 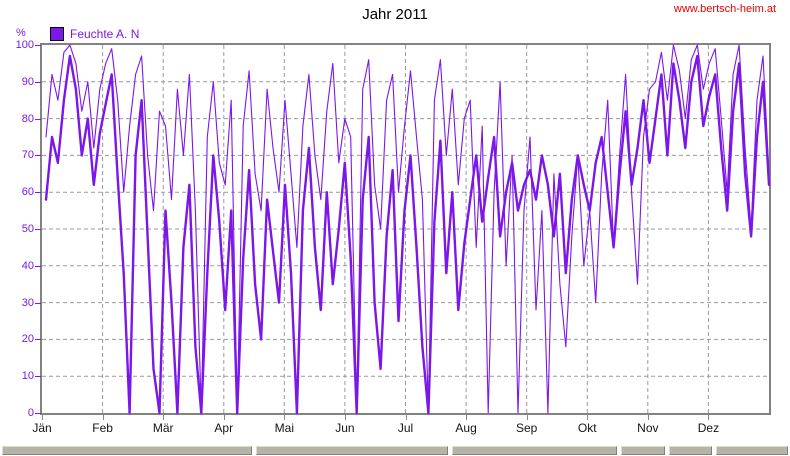 What do you see at coordinates (21, 33) in the screenshot?
I see `y-axis-unit-label: %` at bounding box center [21, 33].